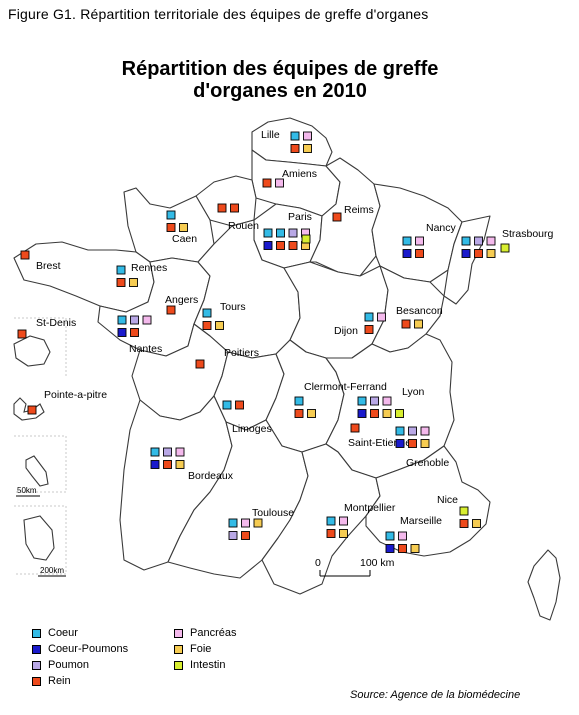 The image size is (579, 715). What do you see at coordinates (184, 239) in the screenshot?
I see `city-label: Caen` at bounding box center [184, 239].